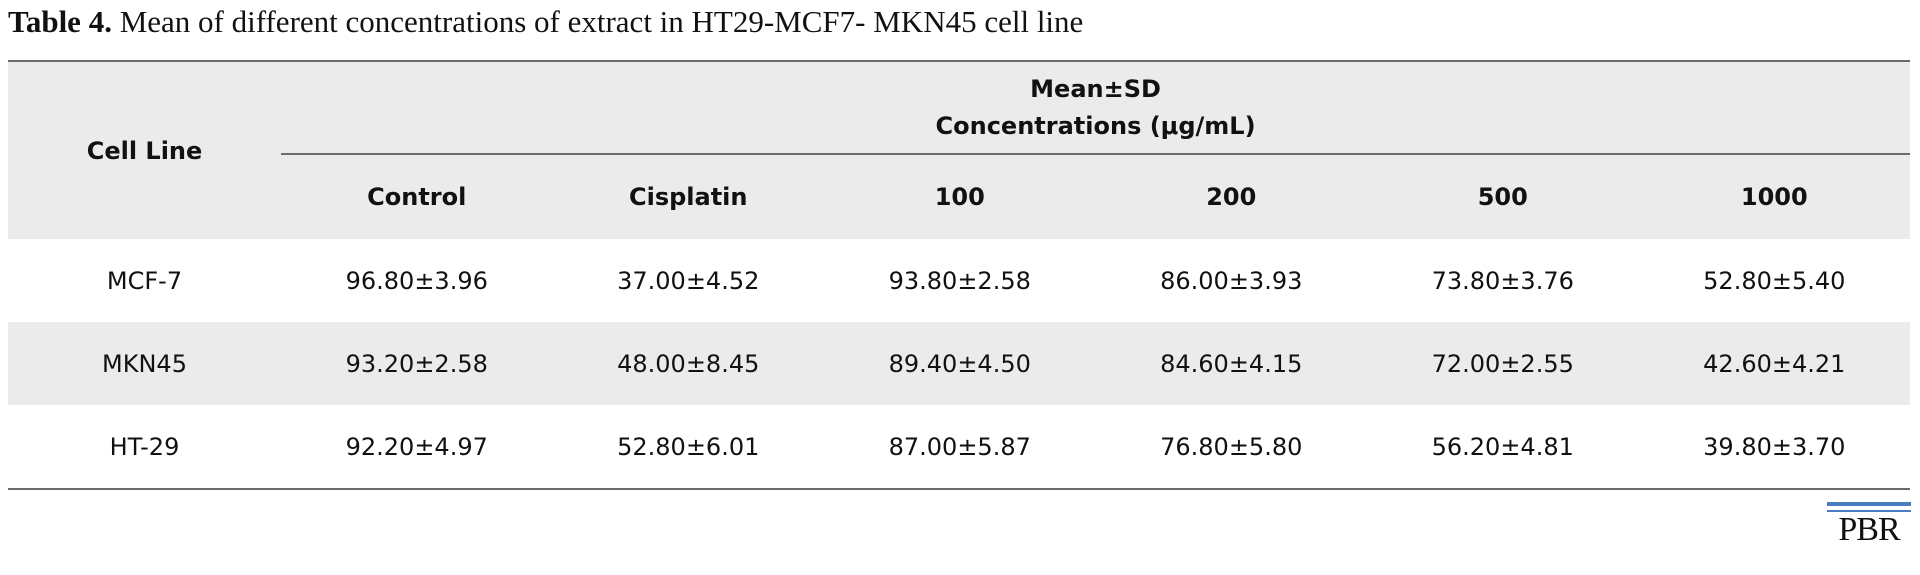 This screenshot has height=575, width=1920. What do you see at coordinates (1095, 125) in the screenshot?
I see `header-group-line2: Concentrations (μg/mL)` at bounding box center [1095, 125].